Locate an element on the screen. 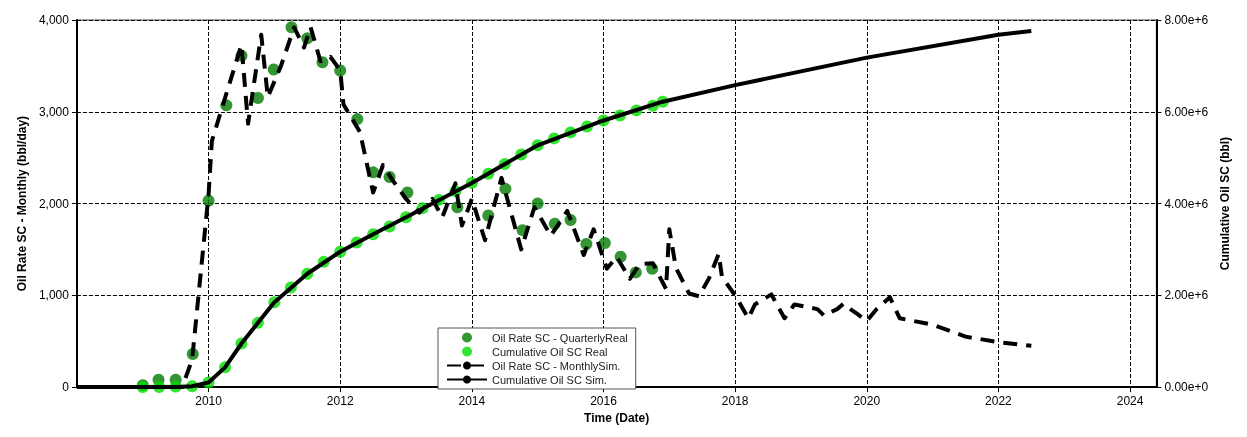  y-tick-label: 4,000 is located at coordinates (54, 20).